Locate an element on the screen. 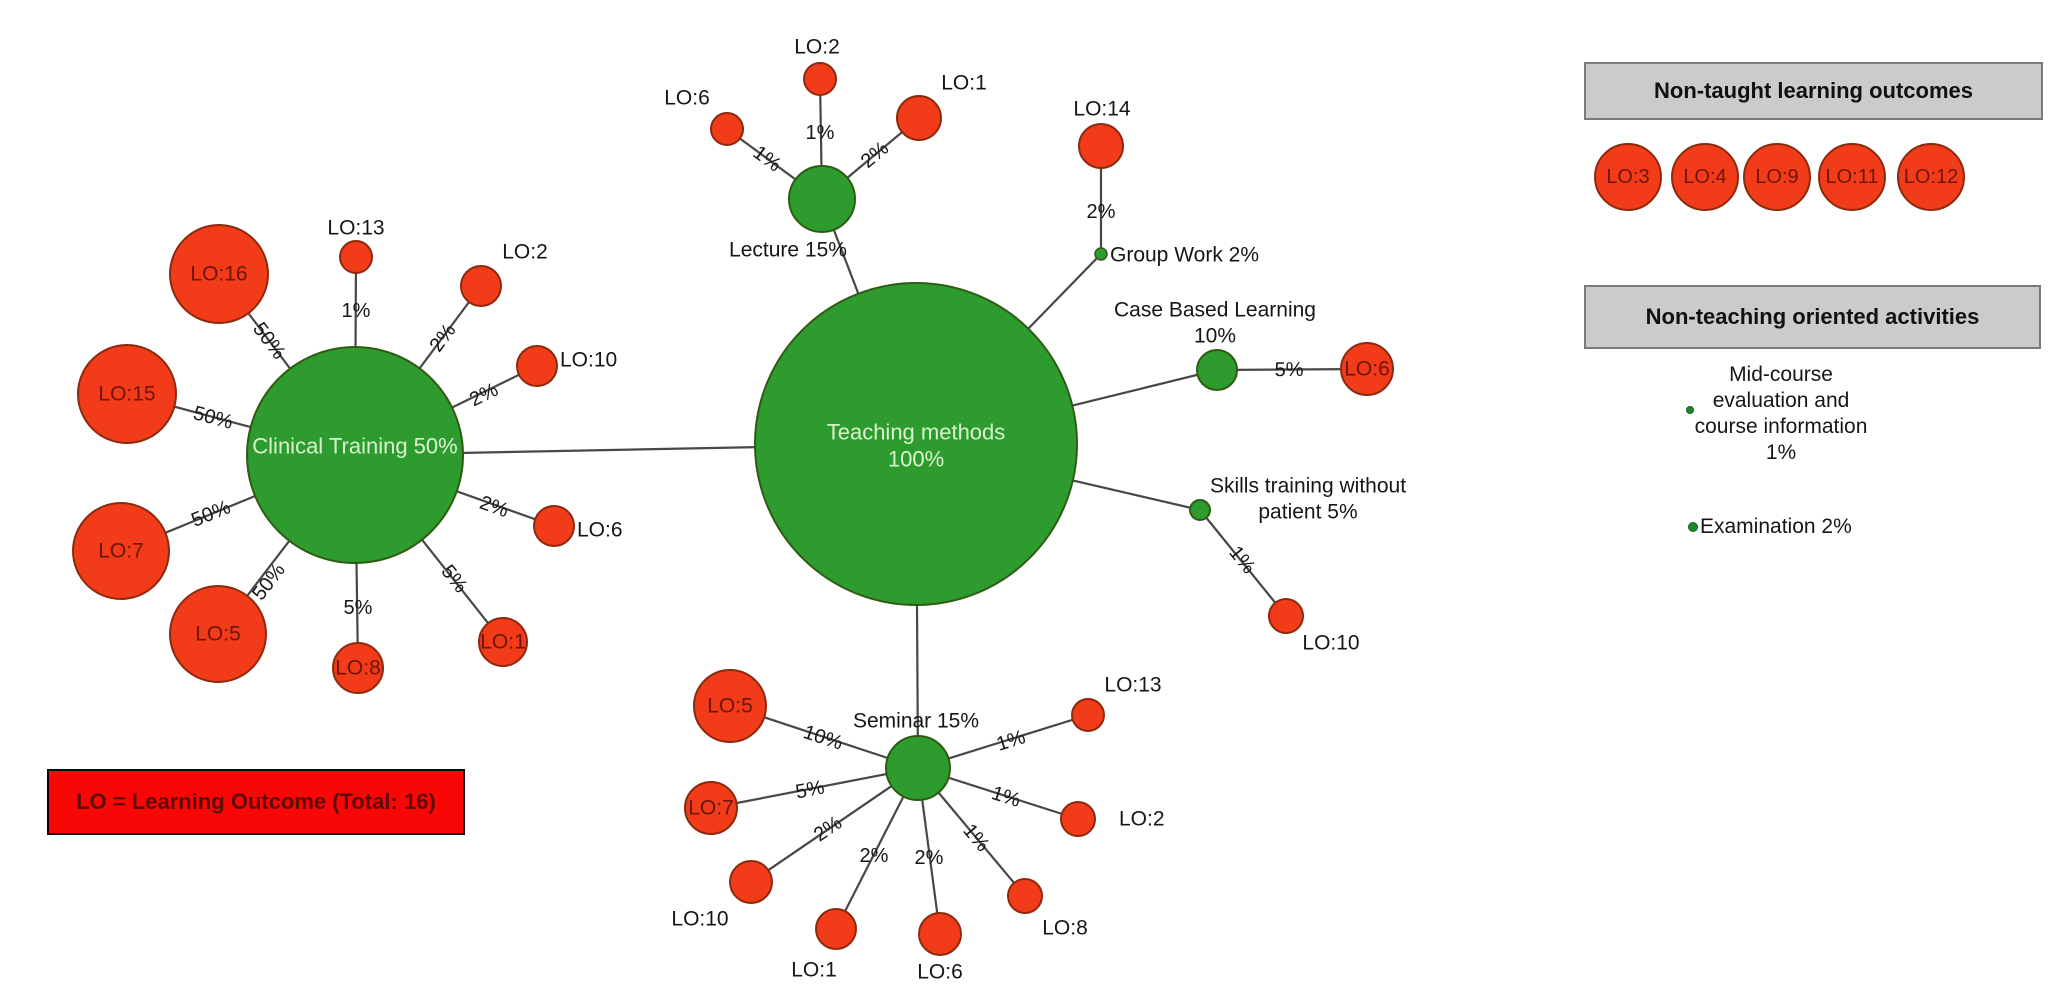 Image resolution: width=2059 pixels, height=1001 pixels. non-teaching-activities-header: Non-teaching oriented activities is located at coordinates (1812, 317).